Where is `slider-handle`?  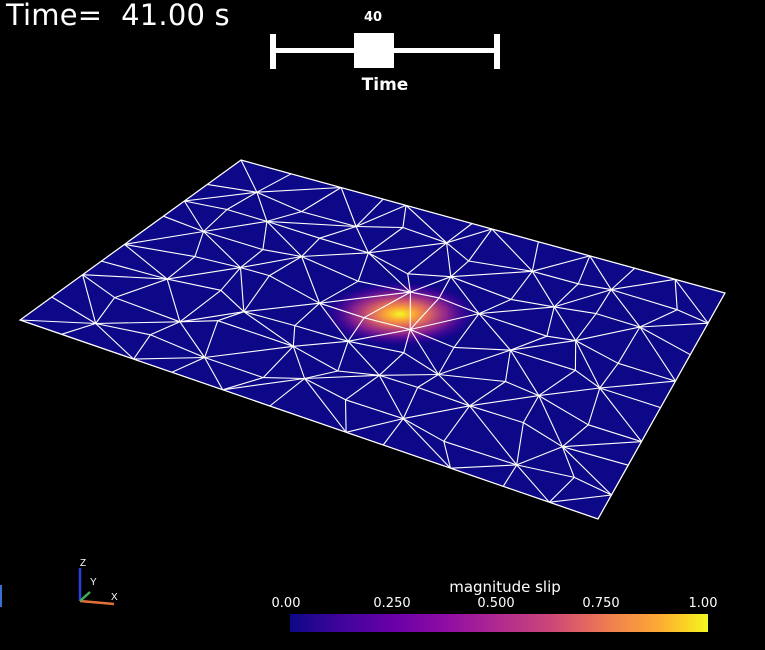 slider-handle is located at coordinates (374, 50).